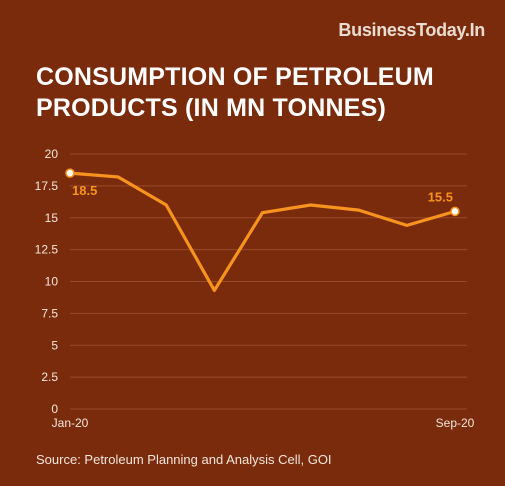  What do you see at coordinates (54, 409) in the screenshot?
I see `y-tick-label: 0` at bounding box center [54, 409].